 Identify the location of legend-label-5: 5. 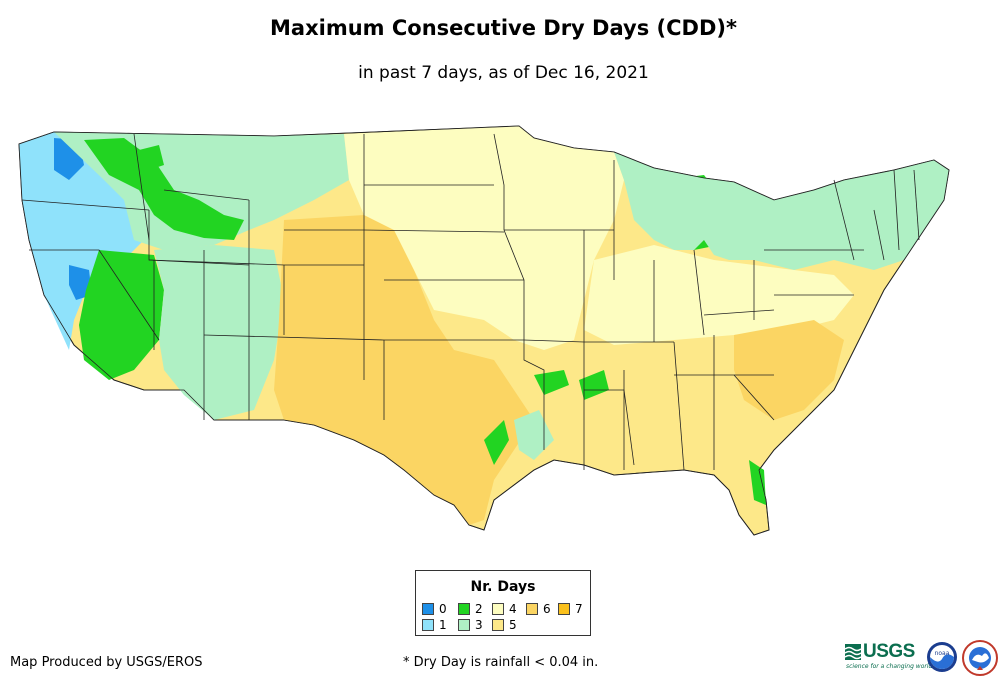
(513, 625).